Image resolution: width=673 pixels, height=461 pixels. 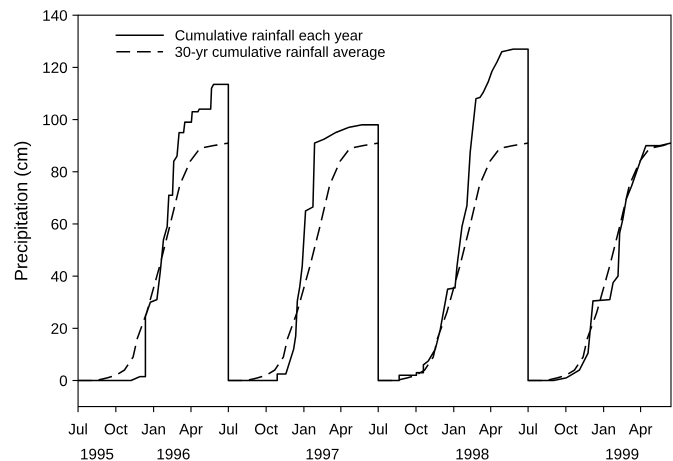 I want to click on x2-tick-label: 1995, so click(x=97, y=454).